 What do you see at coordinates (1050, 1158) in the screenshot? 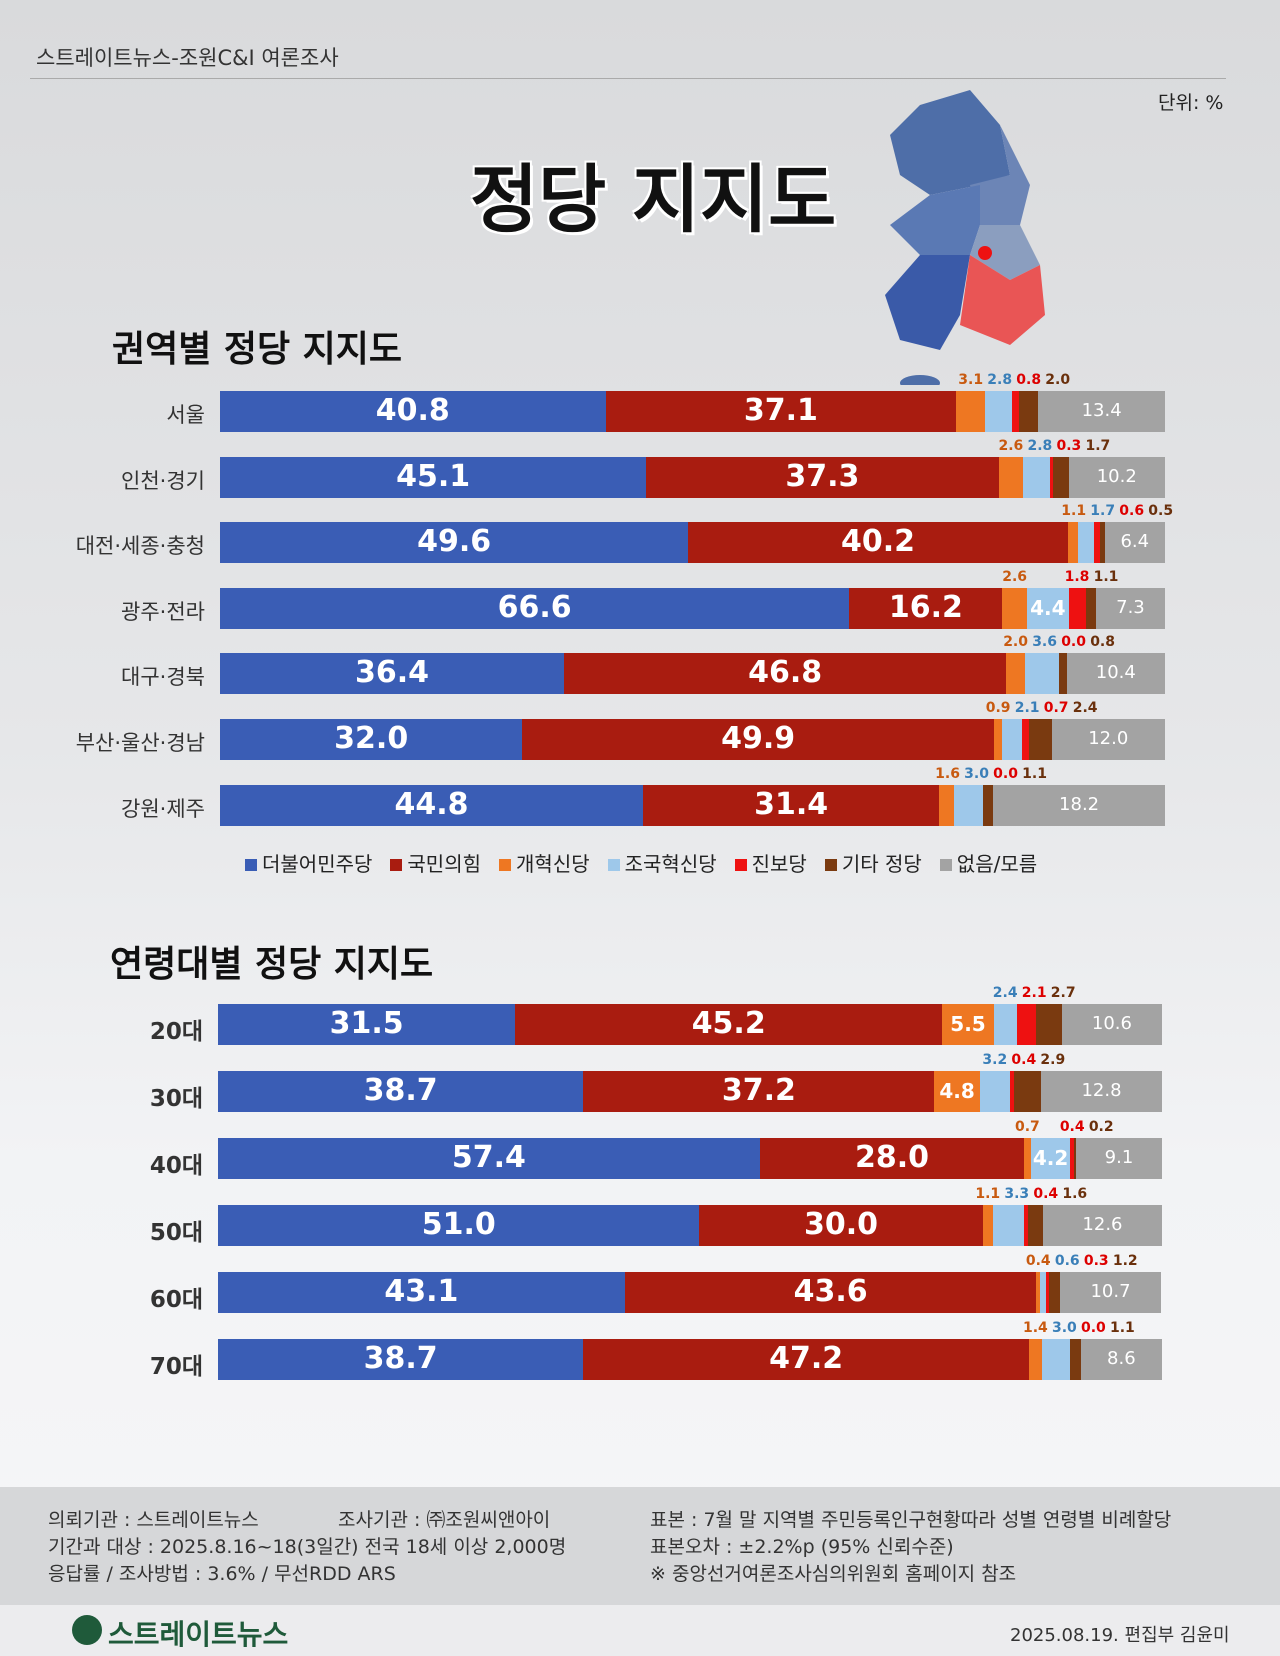
I see `bar-segment: 4.2` at bounding box center [1050, 1158].